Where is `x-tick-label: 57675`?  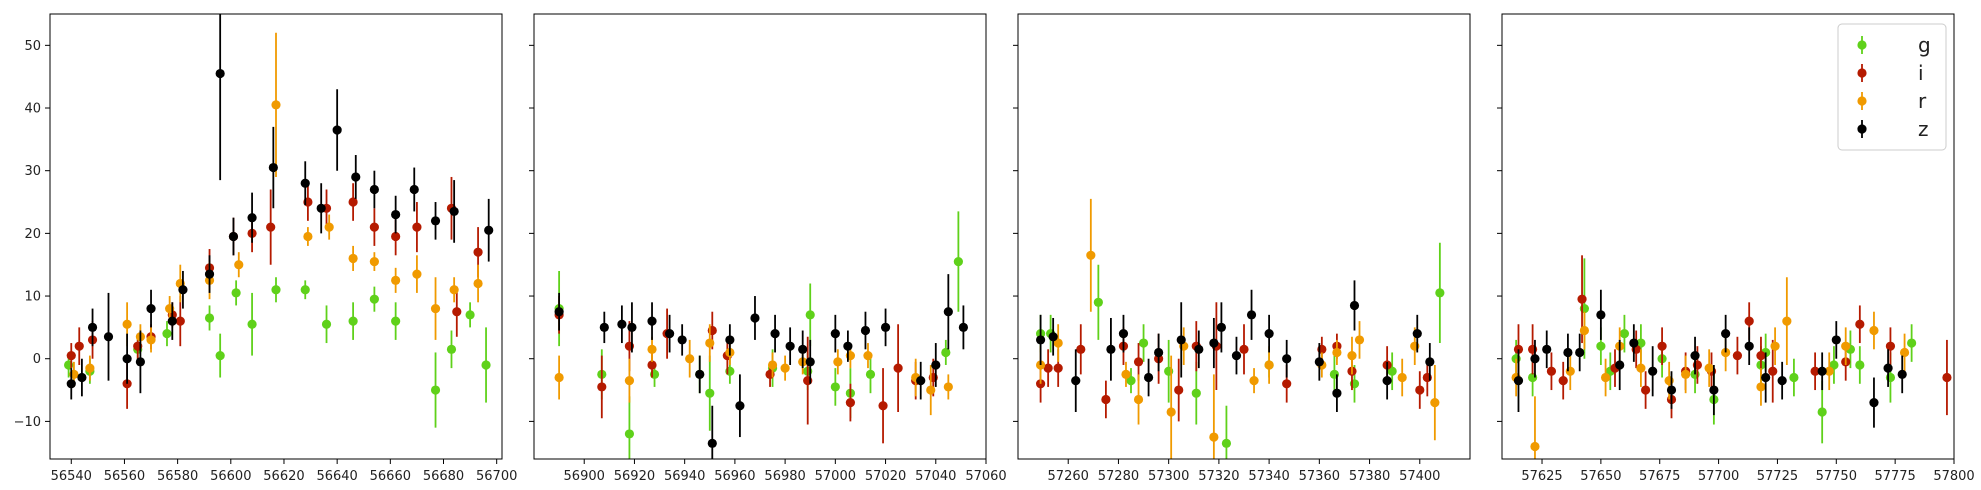 x-tick-label: 57675 is located at coordinates (1659, 476).